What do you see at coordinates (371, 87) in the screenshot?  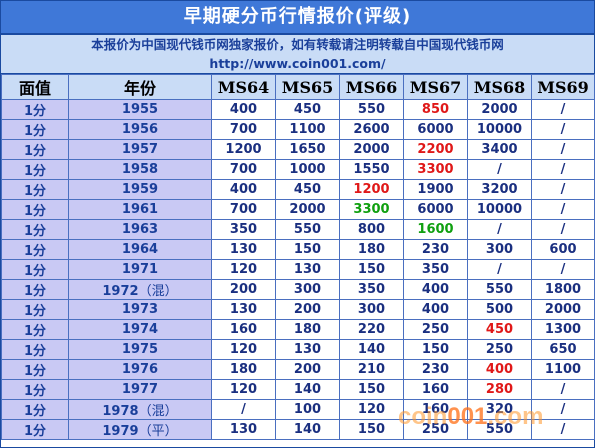 I see `header-ms66: MS66` at bounding box center [371, 87].